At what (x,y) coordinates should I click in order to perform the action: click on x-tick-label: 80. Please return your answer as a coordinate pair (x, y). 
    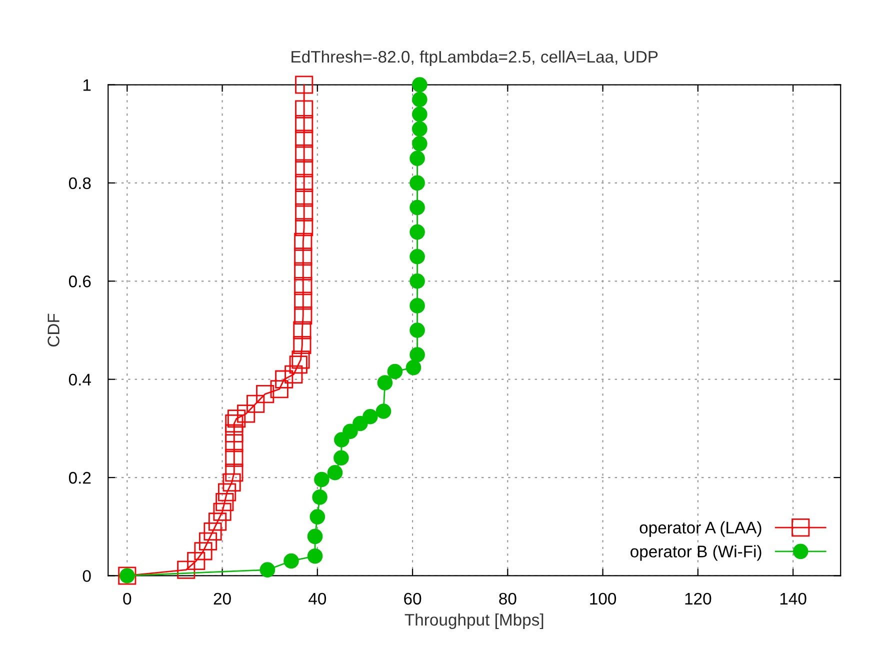
    Looking at the image, I should click on (507, 598).